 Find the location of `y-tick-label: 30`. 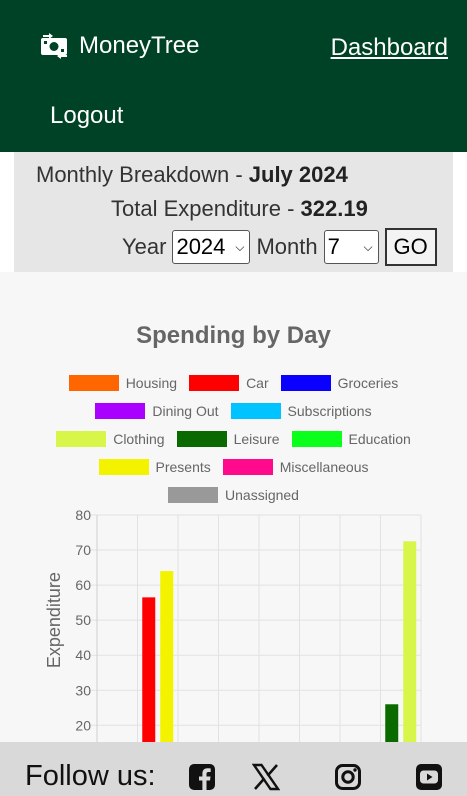

y-tick-label: 30 is located at coordinates (83, 690).